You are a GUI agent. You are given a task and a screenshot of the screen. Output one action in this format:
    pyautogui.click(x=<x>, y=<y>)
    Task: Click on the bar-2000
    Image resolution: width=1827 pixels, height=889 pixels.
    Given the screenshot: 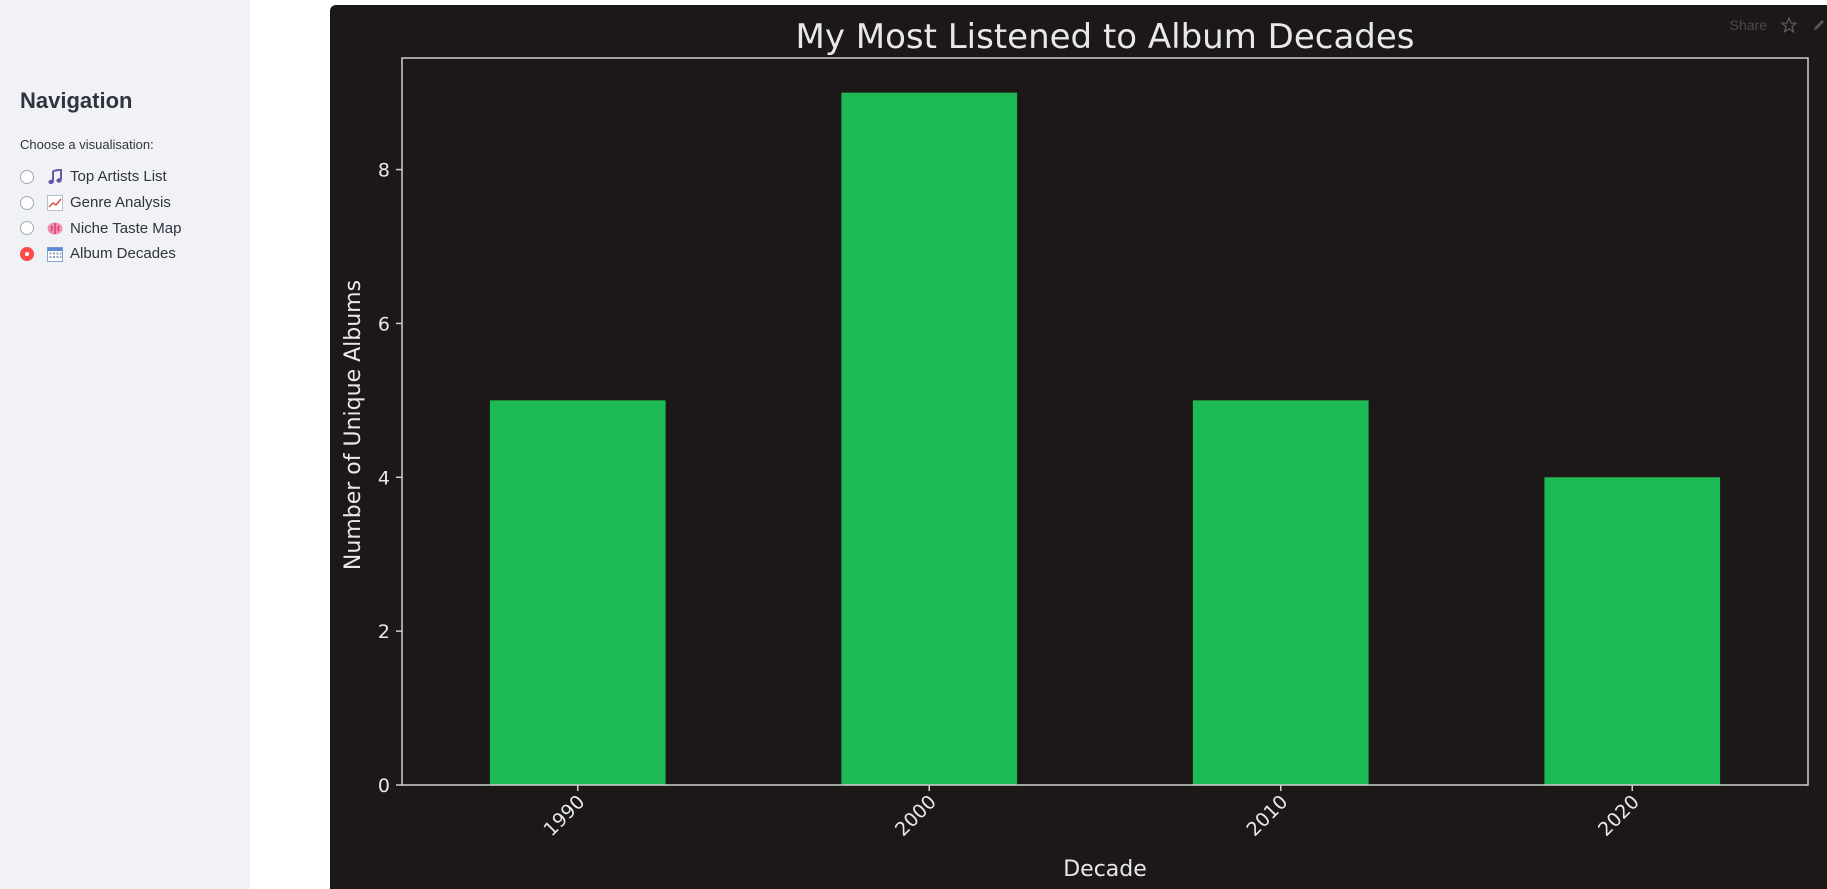 What is the action you would take?
    pyautogui.click(x=929, y=439)
    